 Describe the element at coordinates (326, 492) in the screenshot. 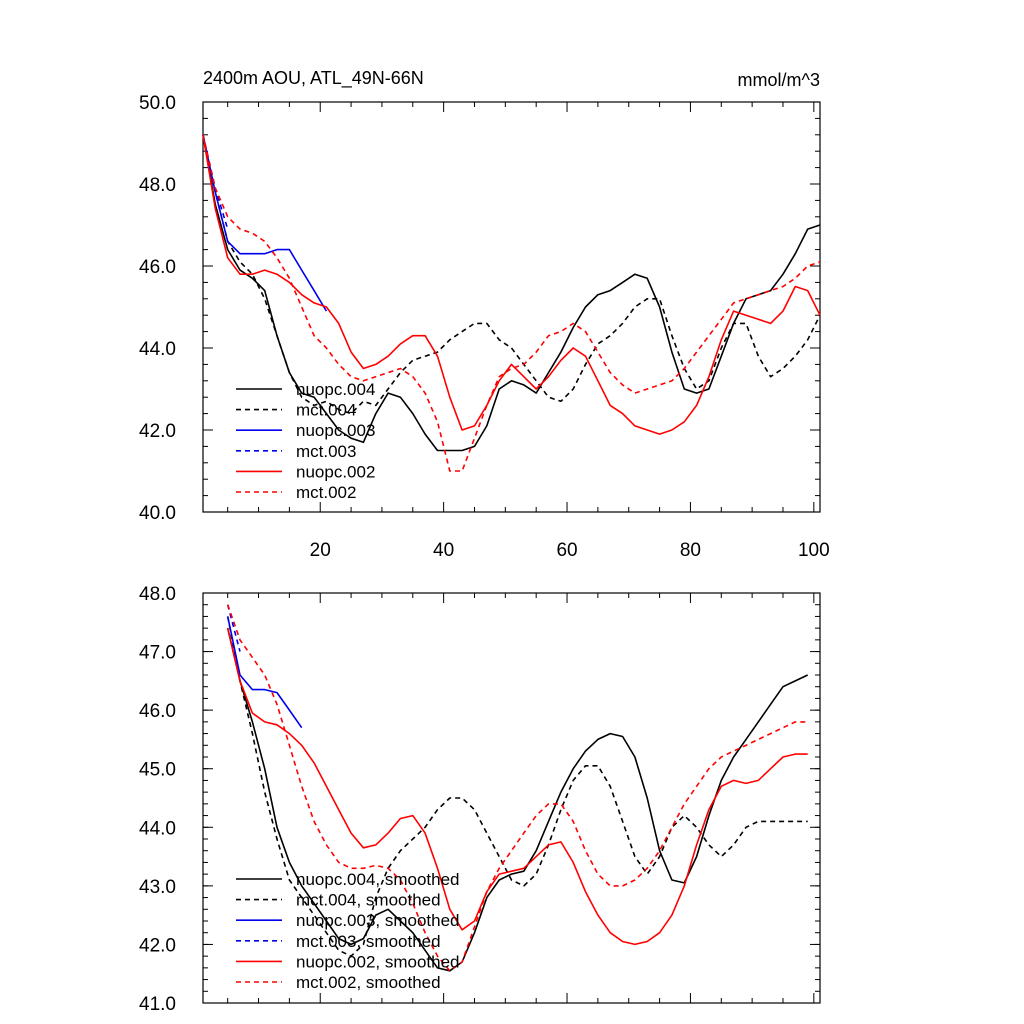

I see `legend-label: mct.002` at that location.